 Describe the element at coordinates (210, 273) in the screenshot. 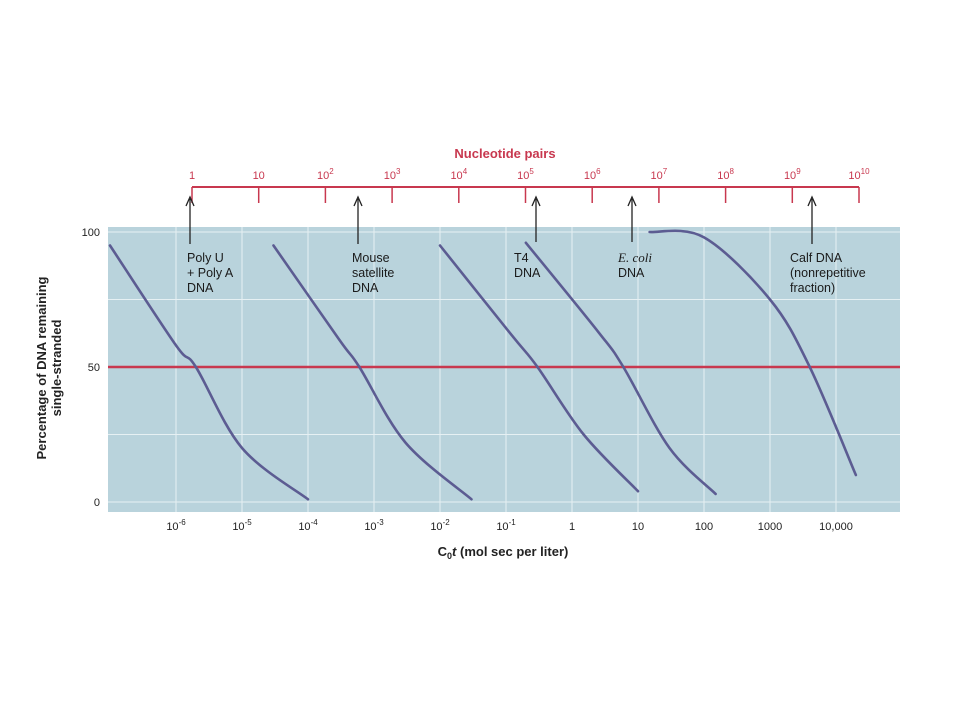

I see `annotation-polyu-line: + Poly A` at that location.